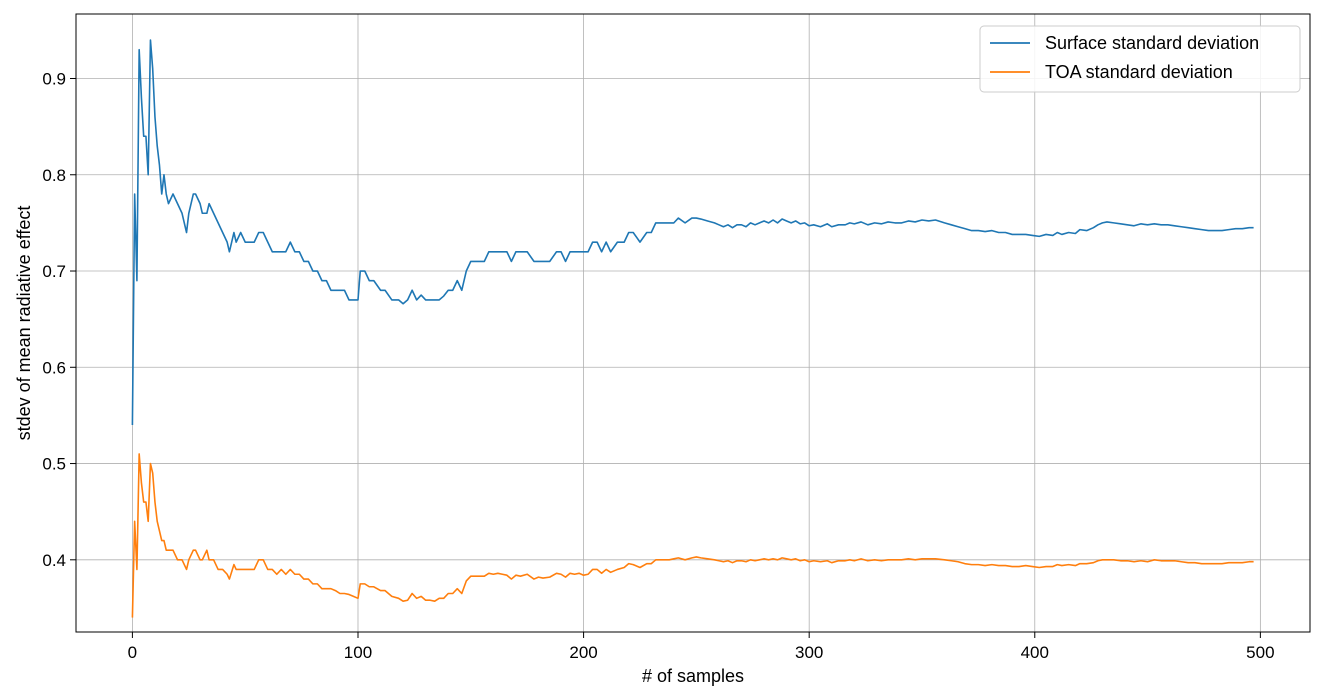 This screenshot has width=1326, height=700. Describe the element at coordinates (358, 652) in the screenshot. I see `x-tick-label: 100` at that location.